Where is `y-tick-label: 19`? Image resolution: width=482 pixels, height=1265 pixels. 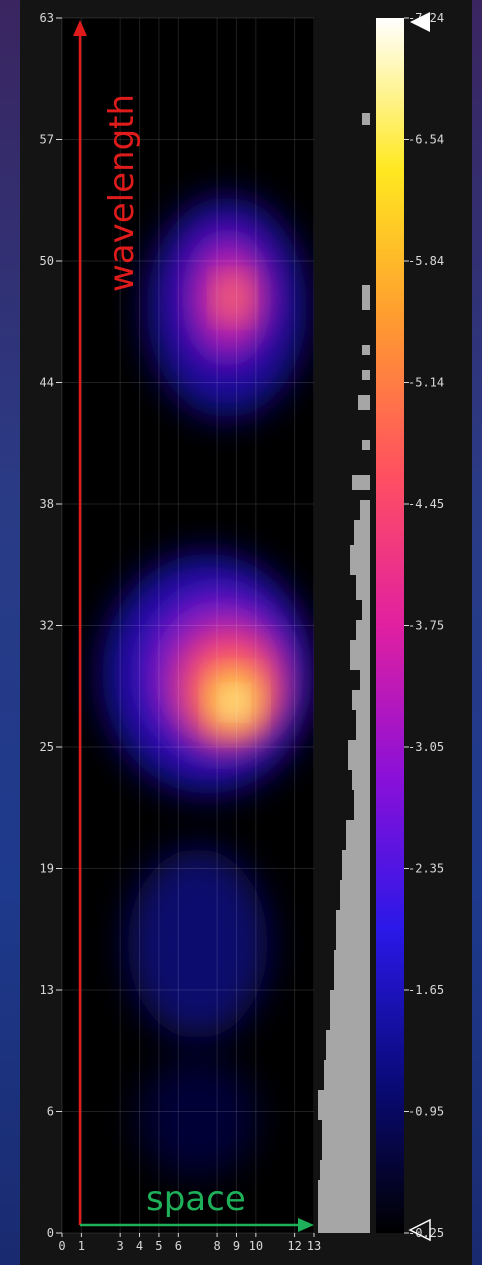
y-tick-label: 19 is located at coordinates (47, 869).